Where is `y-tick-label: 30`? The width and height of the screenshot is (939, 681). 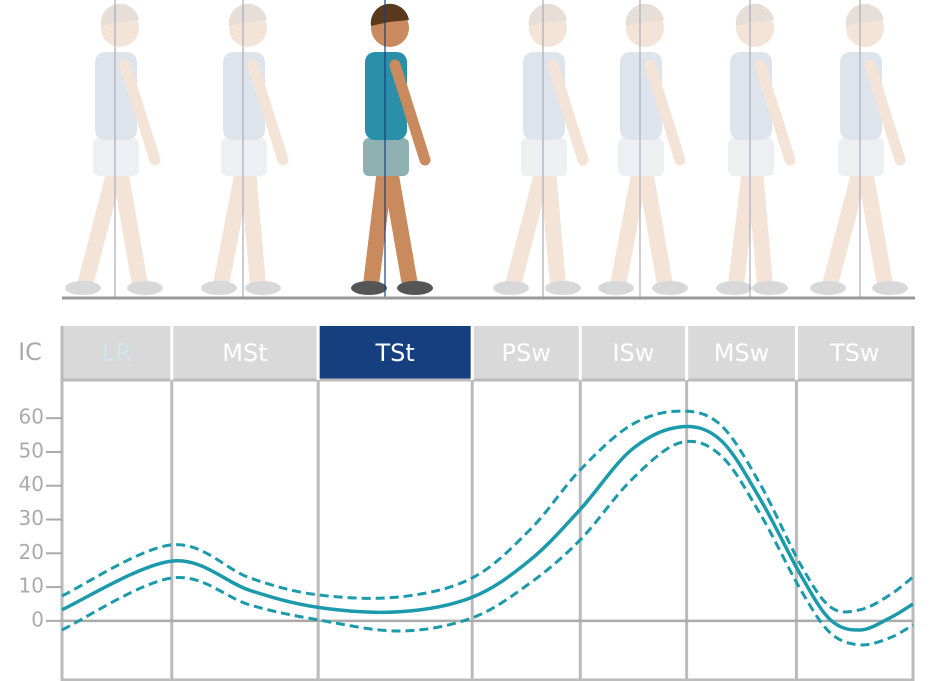 y-tick-label: 30 is located at coordinates (31, 518).